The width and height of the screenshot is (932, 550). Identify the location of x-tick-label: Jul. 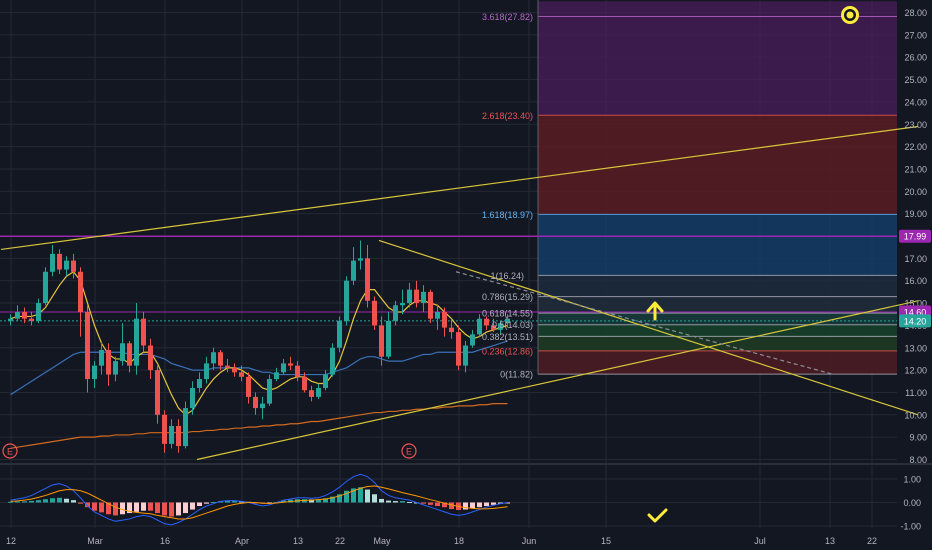
(760, 541).